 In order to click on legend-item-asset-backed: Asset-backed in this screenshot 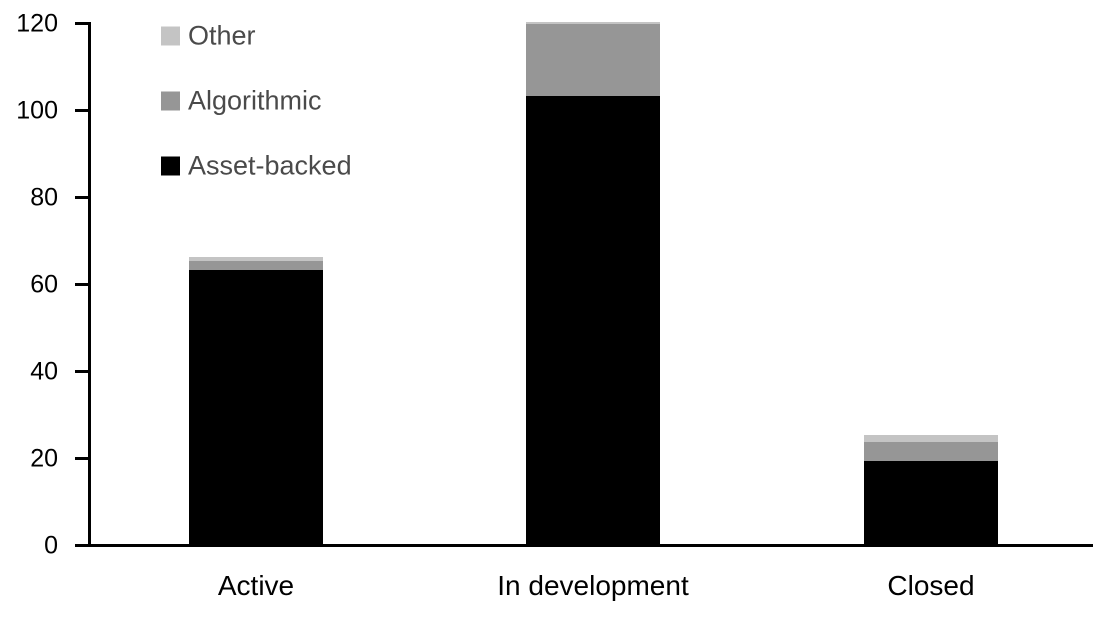, I will do `click(256, 166)`.